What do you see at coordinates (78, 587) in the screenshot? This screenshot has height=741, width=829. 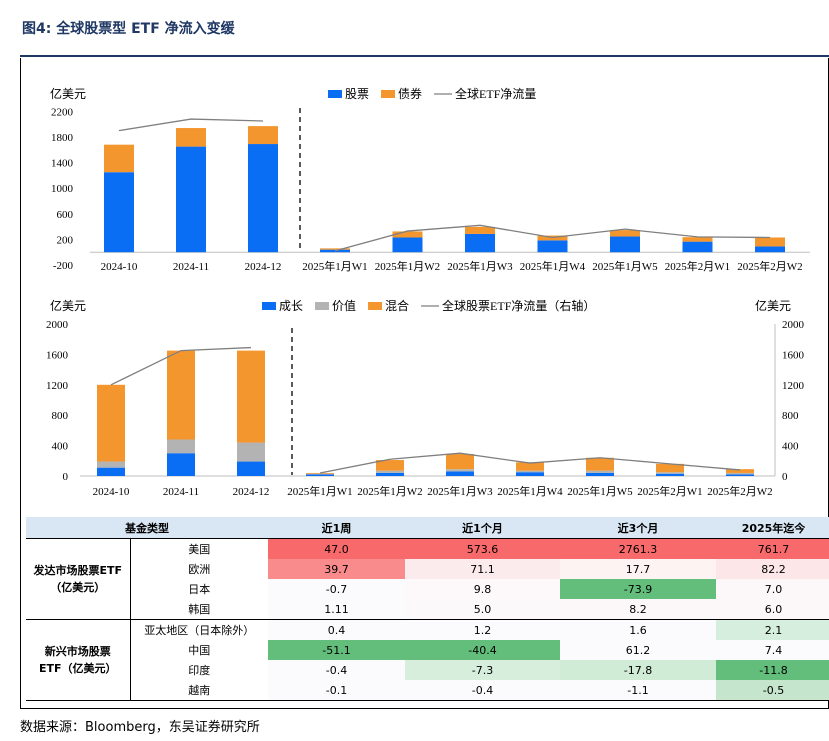 I see `group-label-line: （亿美元）` at bounding box center [78, 587].